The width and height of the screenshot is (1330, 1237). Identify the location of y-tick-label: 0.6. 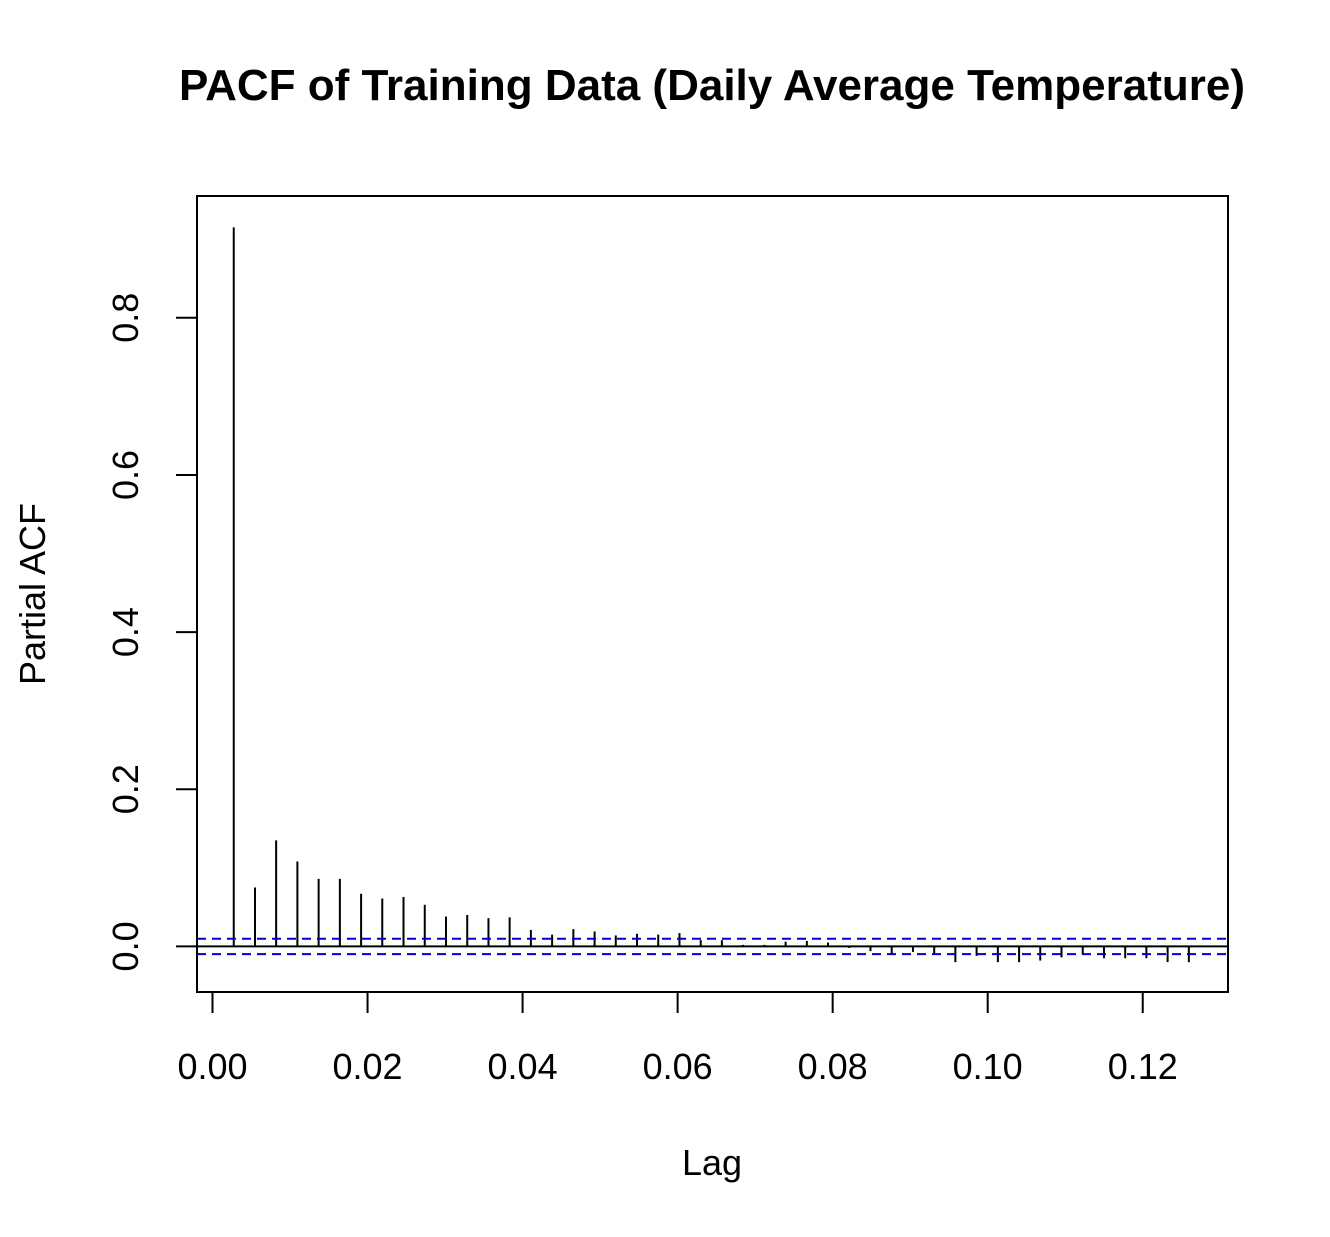
(125, 475).